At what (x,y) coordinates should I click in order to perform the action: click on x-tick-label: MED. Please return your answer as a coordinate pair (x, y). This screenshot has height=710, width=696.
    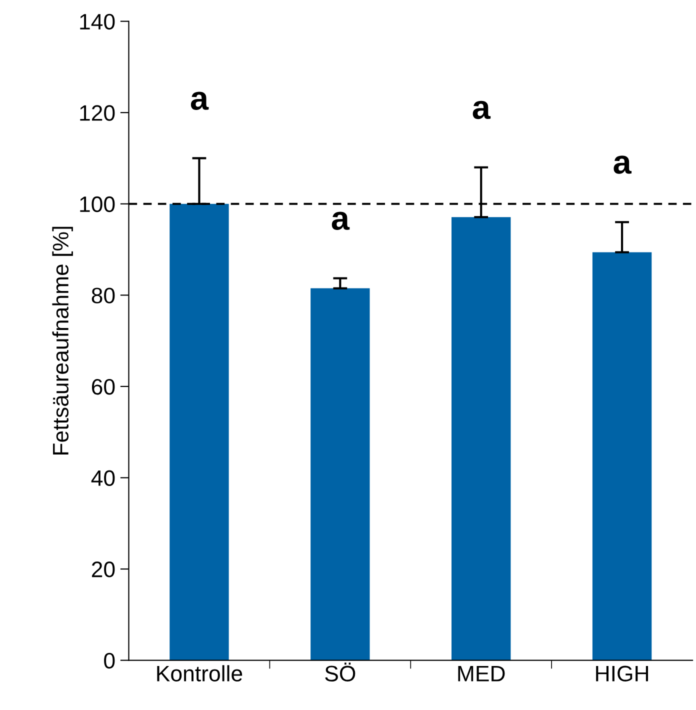
    Looking at the image, I should click on (481, 674).